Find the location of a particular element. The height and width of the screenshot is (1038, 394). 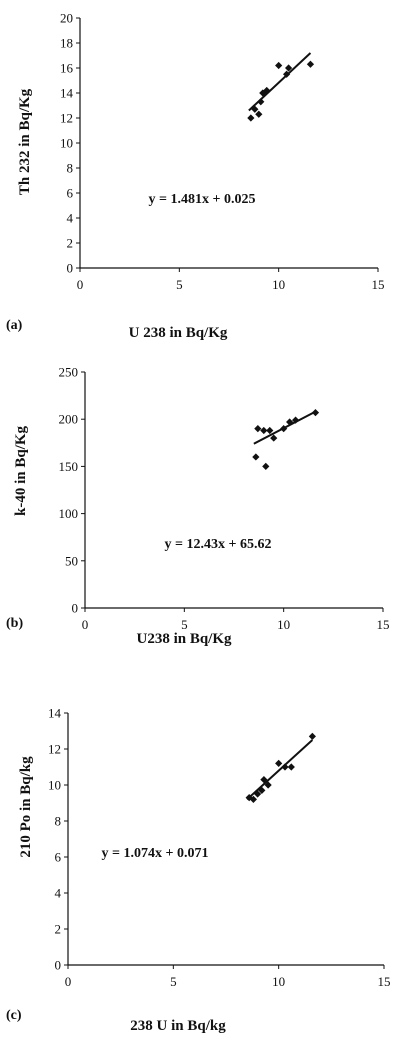

chart-b-y-tick-label: 200 is located at coordinates (69, 419).